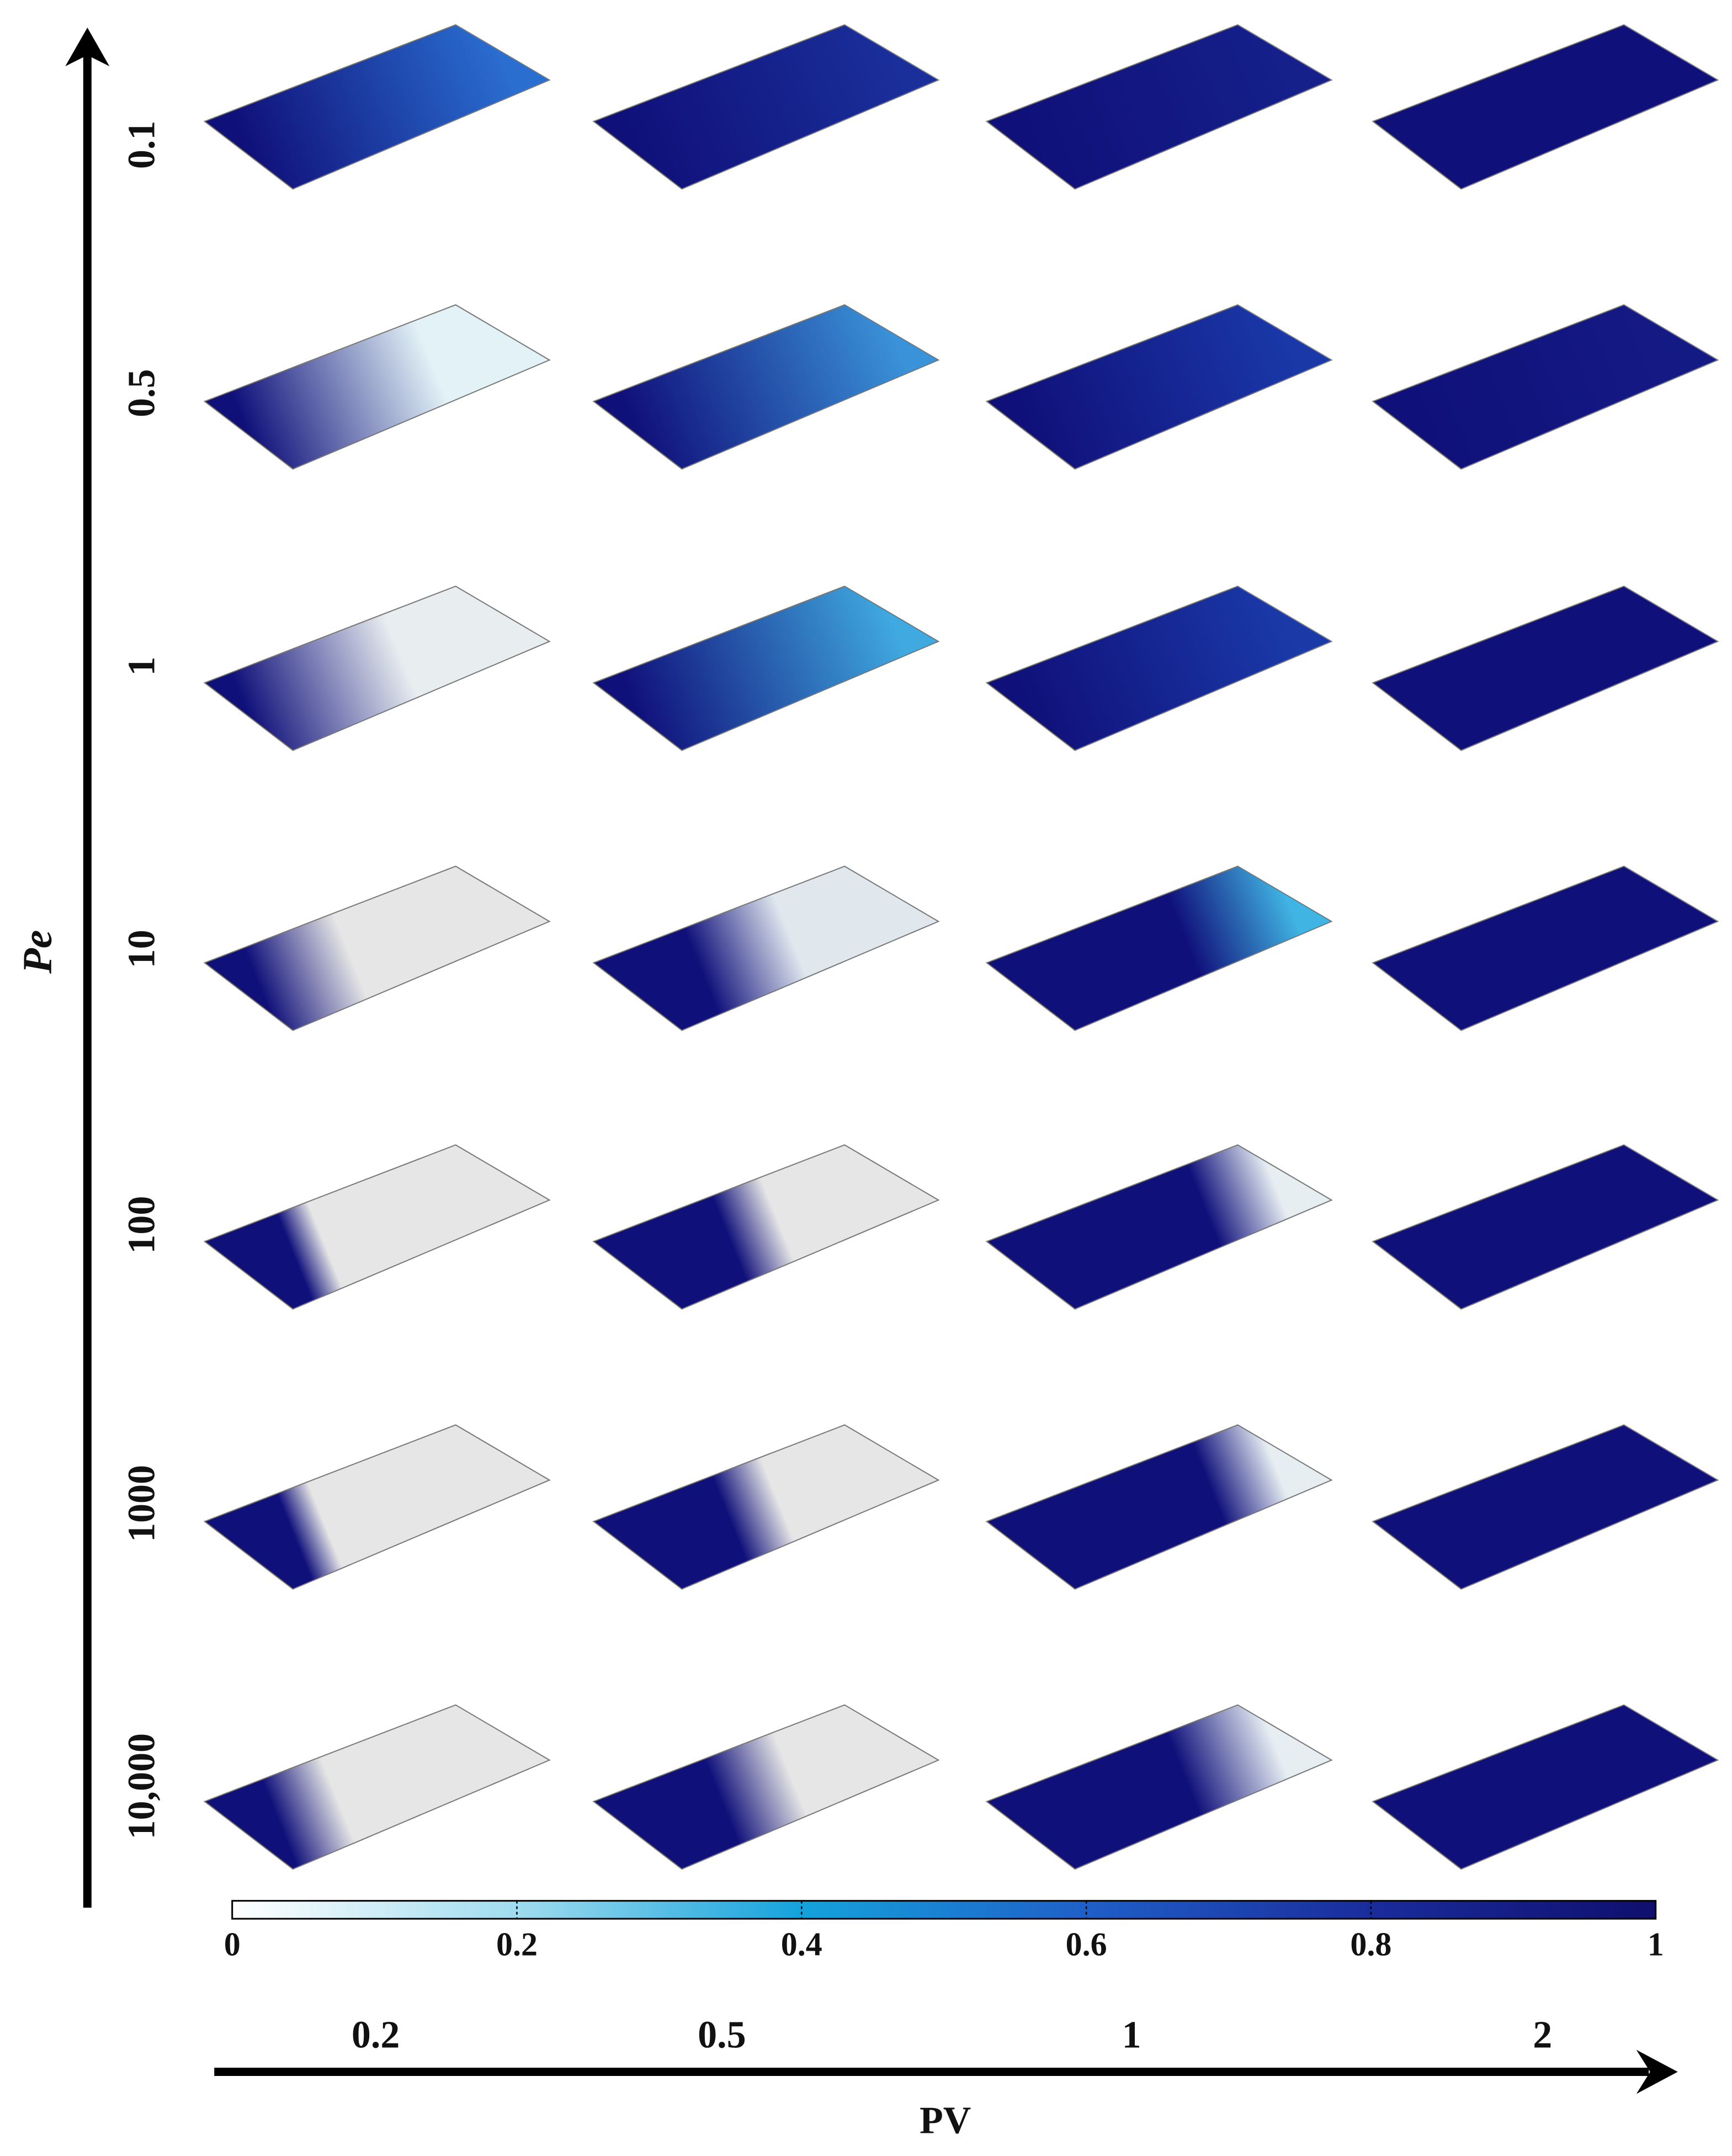  I want to click on colorbar-tick-label: 0.6, so click(1086, 1944).